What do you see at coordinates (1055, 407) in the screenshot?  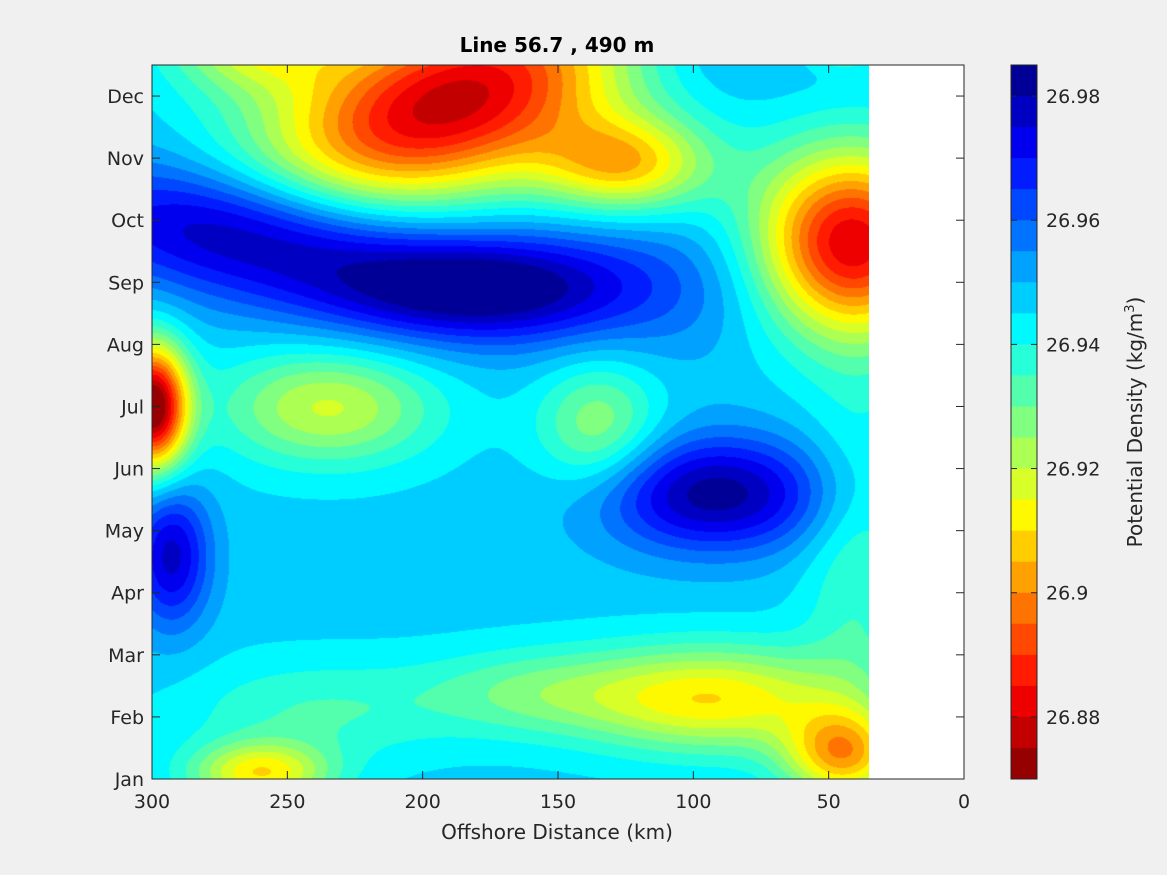 I see `colorbar-ticks: 26.88 26.9 26.92 26.94 26.96 26.98` at bounding box center [1055, 407].